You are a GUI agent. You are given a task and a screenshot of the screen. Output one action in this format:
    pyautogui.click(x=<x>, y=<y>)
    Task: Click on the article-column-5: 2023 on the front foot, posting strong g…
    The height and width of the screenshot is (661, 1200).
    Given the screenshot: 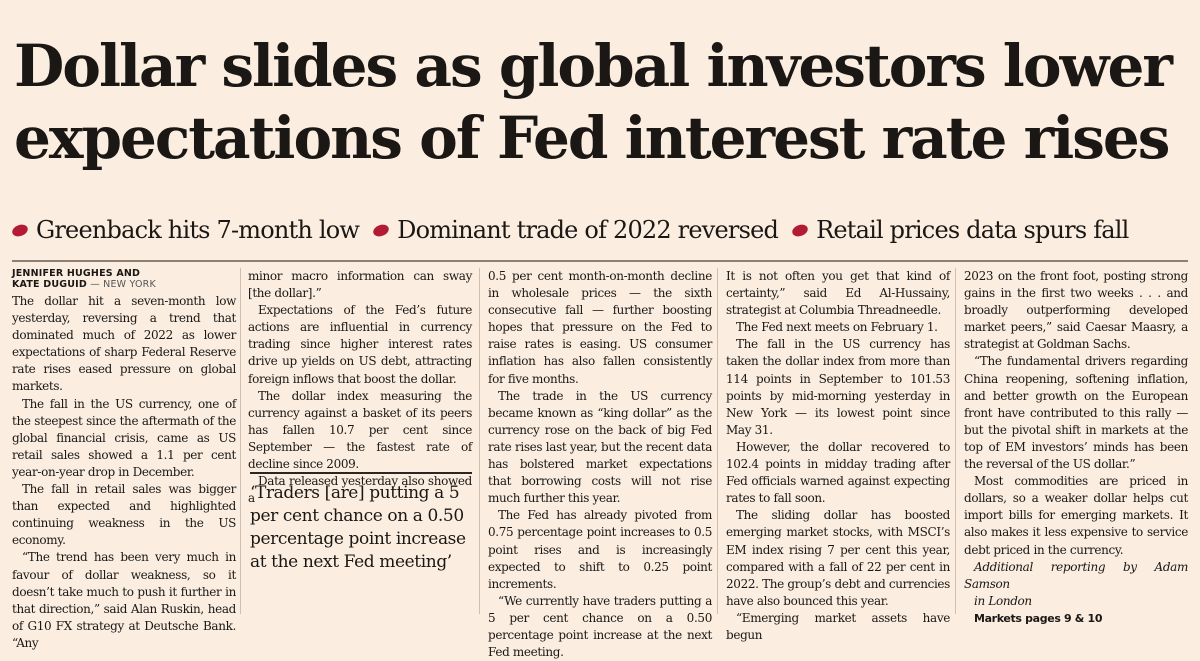 What is the action you would take?
    pyautogui.click(x=1076, y=447)
    